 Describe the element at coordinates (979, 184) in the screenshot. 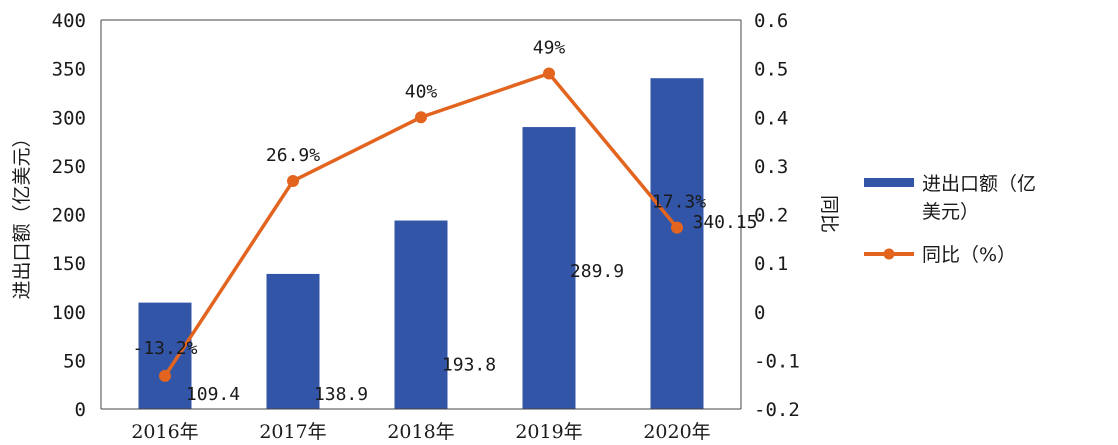

I see `legend-bar-label-line1: 进出口额（亿` at that location.